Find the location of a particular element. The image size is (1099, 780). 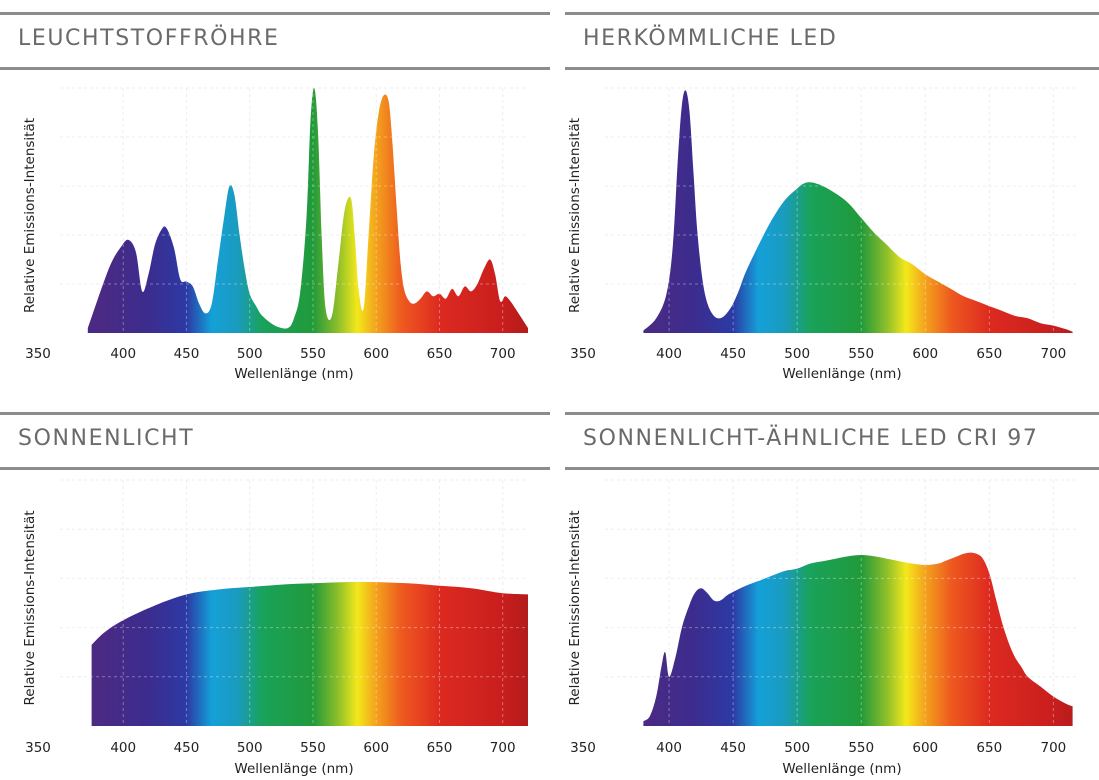

grid is located at coordinates (294, 210).